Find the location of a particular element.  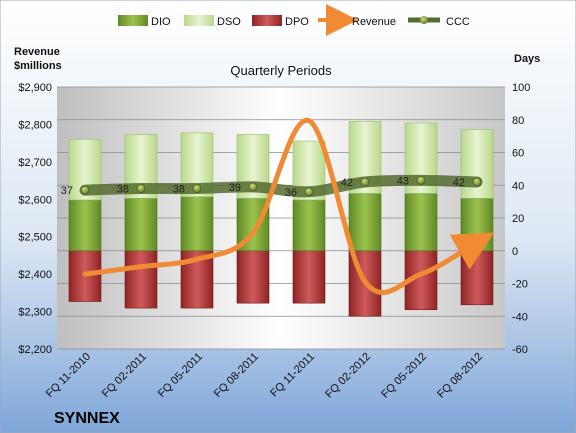

right-tick-label: 20 is located at coordinates (518, 219).